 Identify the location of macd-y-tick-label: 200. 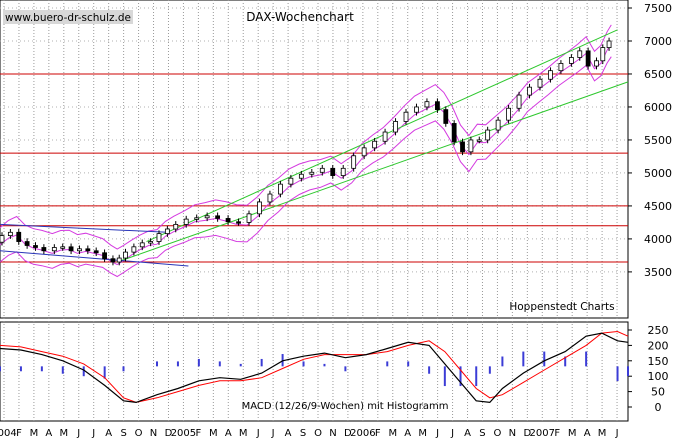
(658, 345).